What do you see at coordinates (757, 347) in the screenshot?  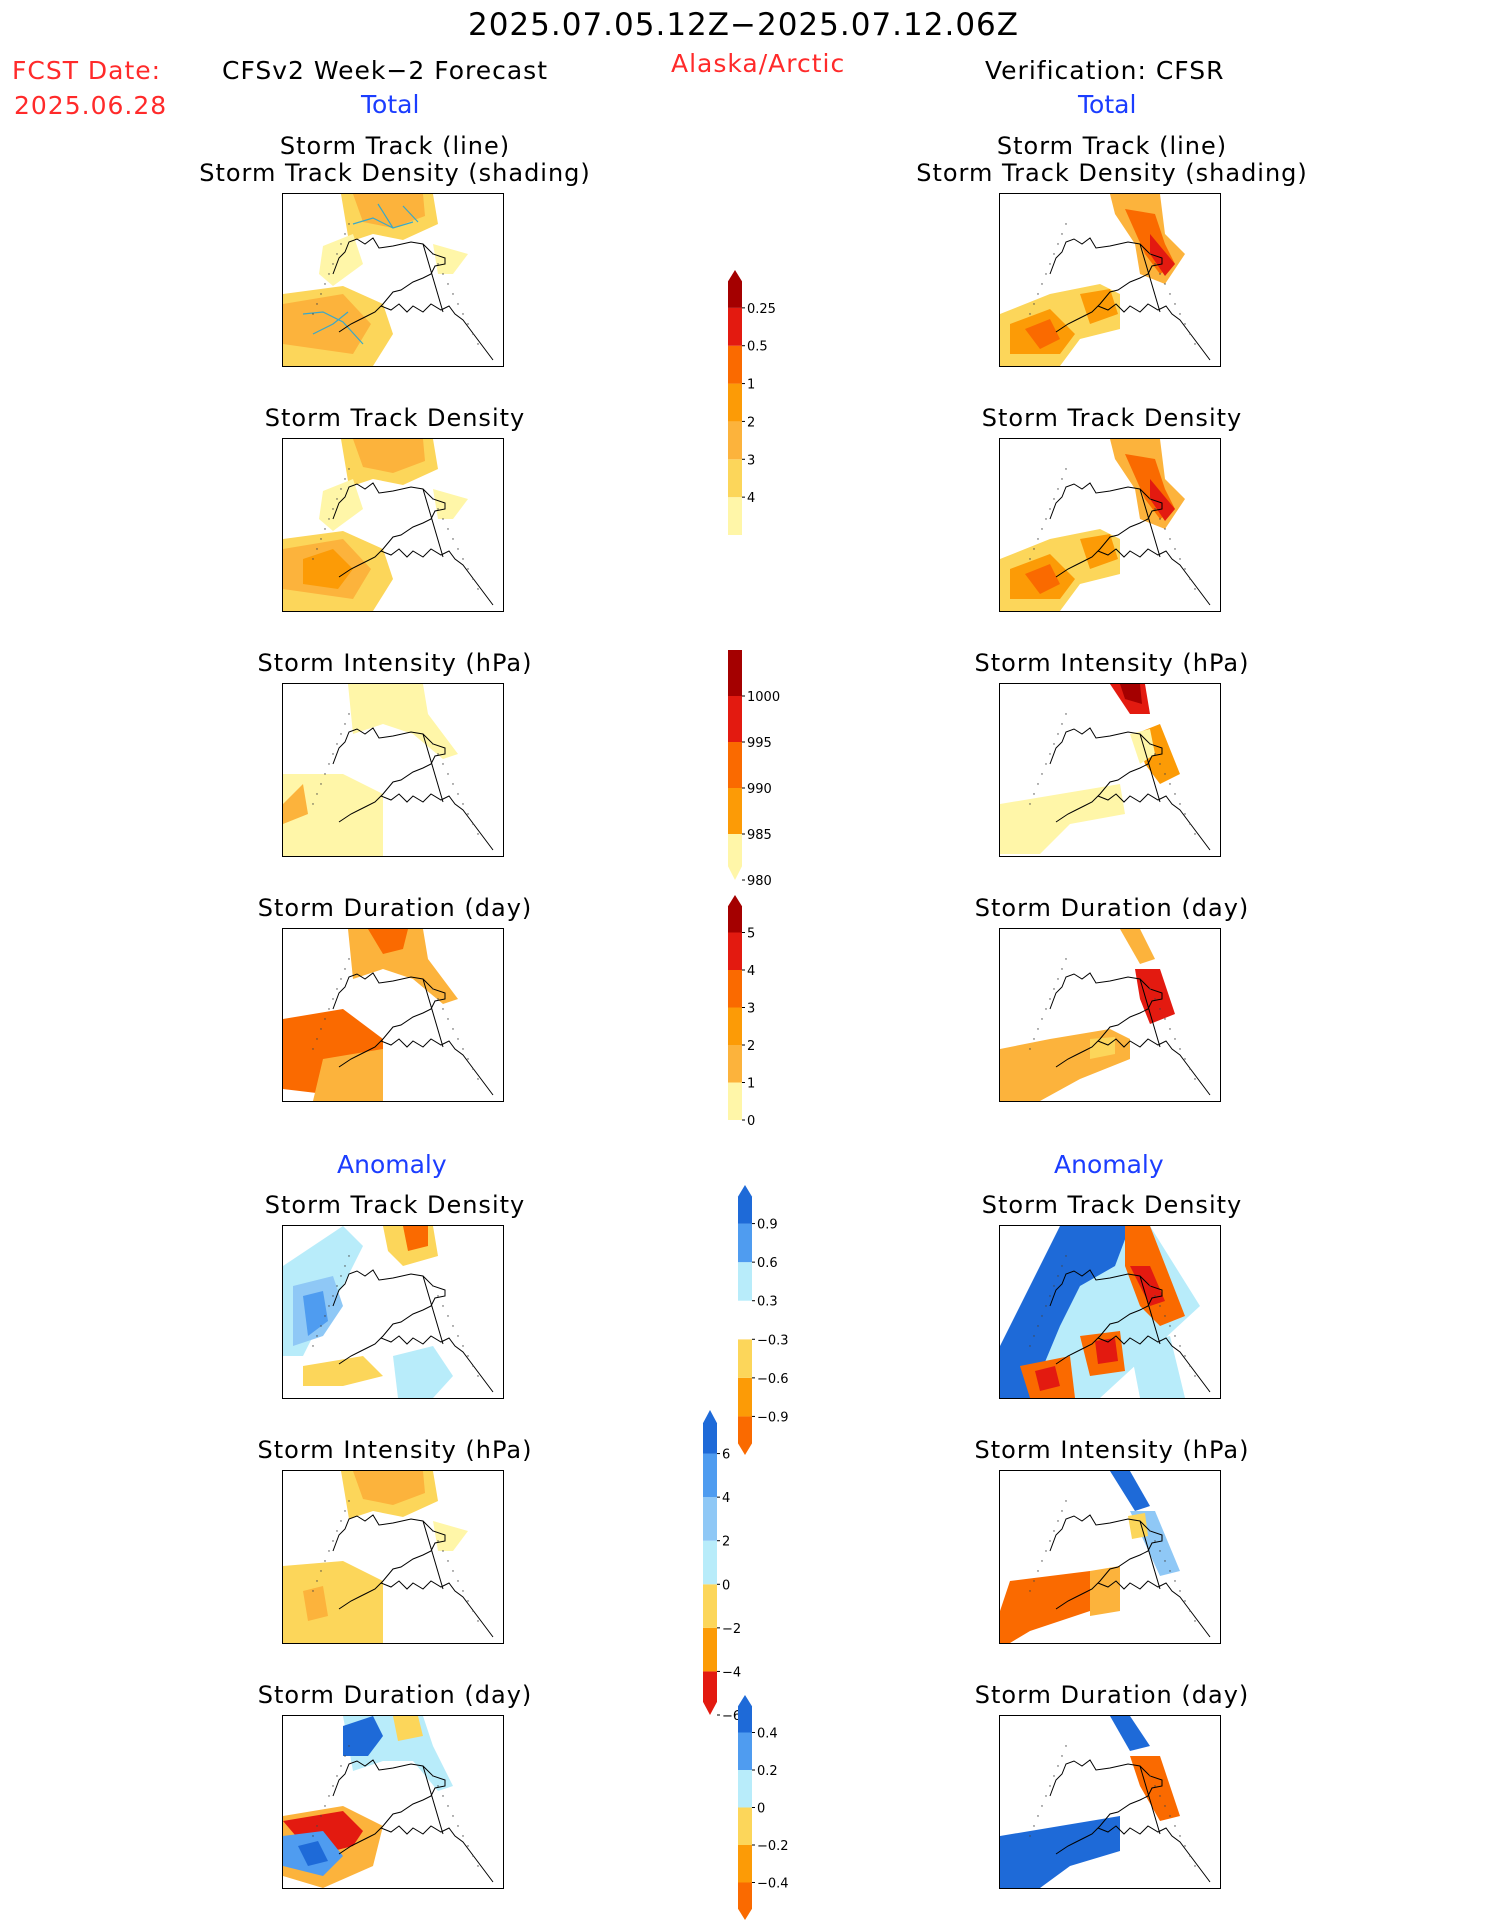 I see `colorbar-tick-label: 0.5` at bounding box center [757, 347].